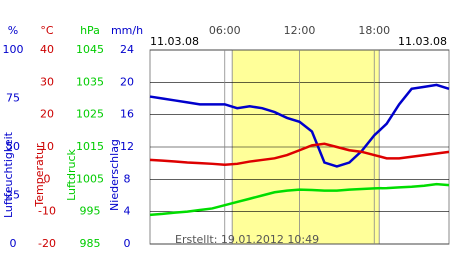 The height and width of the screenshot is (254, 450). What do you see at coordinates (174, 41) in the screenshot?
I see `date-start: 11.03.08` at bounding box center [174, 41].